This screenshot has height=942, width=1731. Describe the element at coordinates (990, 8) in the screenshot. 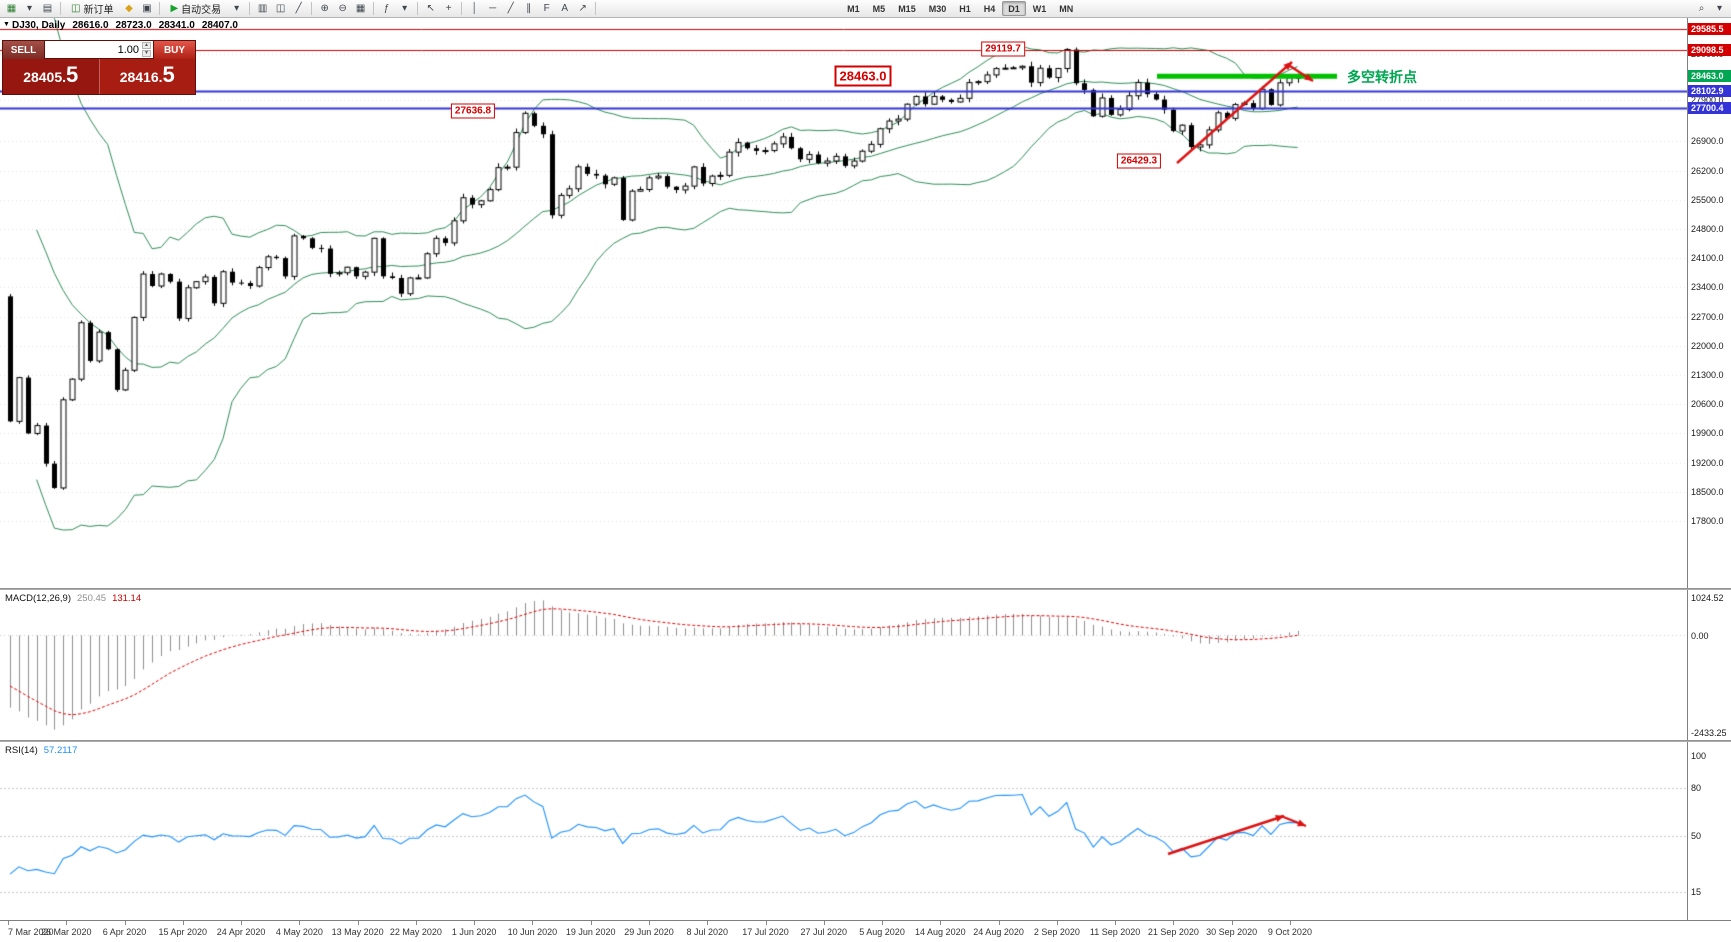

I see `timeframe-h4: H4` at that location.